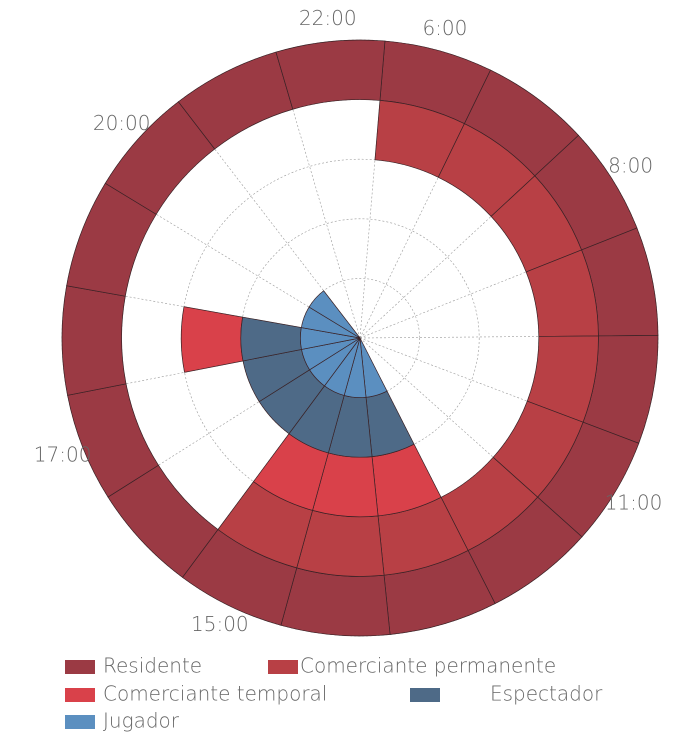  Describe the element at coordinates (63, 455) in the screenshot. I see `hour-label: 17:00` at that location.